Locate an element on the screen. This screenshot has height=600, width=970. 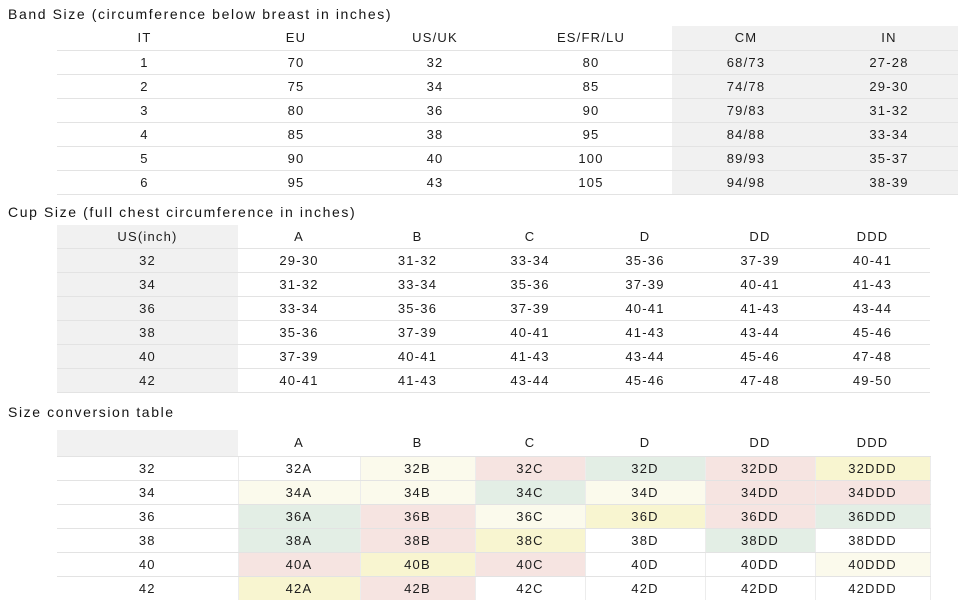
size-cell: 32DD is located at coordinates (759, 468).